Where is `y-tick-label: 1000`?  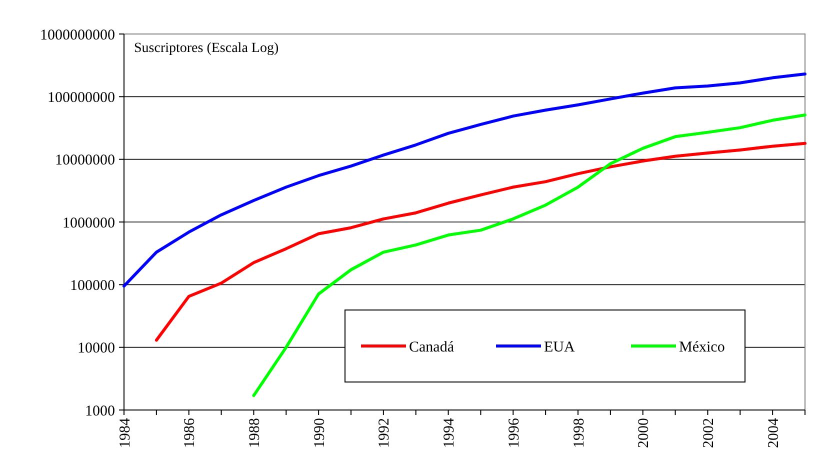
y-tick-label: 1000 is located at coordinates (100, 411).